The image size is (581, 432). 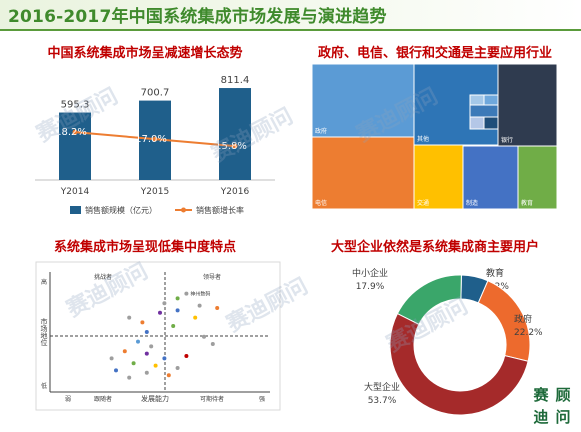 I want to click on treemap-title: 政府、电信、银行和交通是主要应用行业, so click(x=434, y=53).